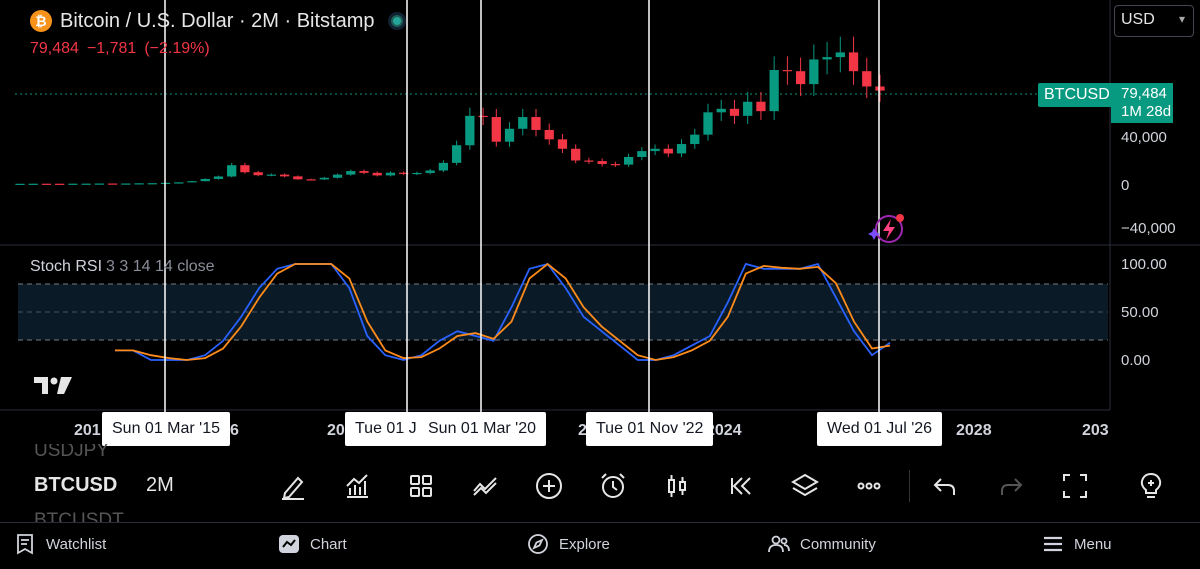 Image resolution: width=1200 pixels, height=569 pixels. Describe the element at coordinates (485, 486) in the screenshot. I see `compare-button` at that location.